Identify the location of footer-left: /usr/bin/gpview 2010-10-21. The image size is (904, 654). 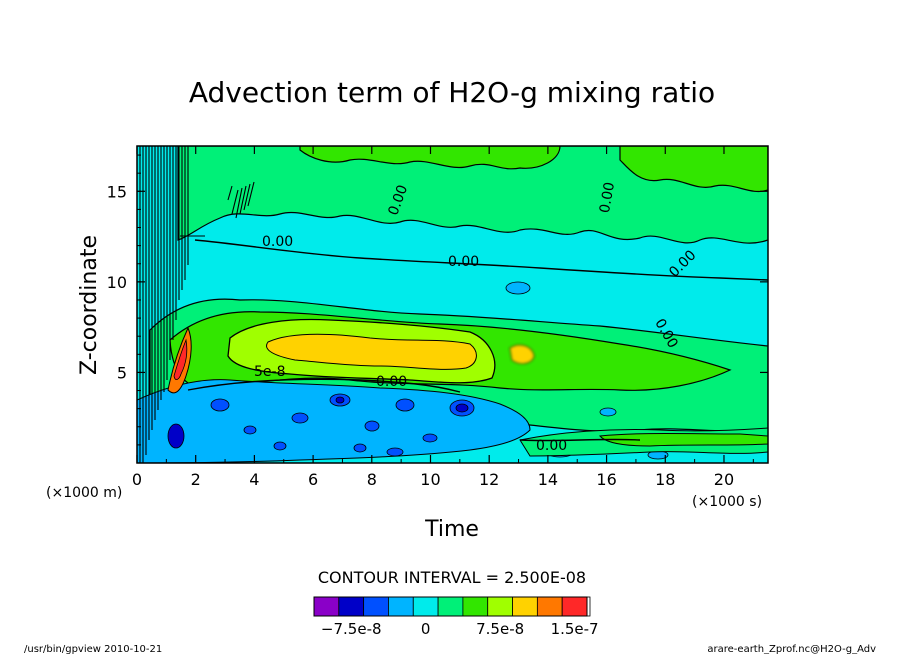
(93, 649).